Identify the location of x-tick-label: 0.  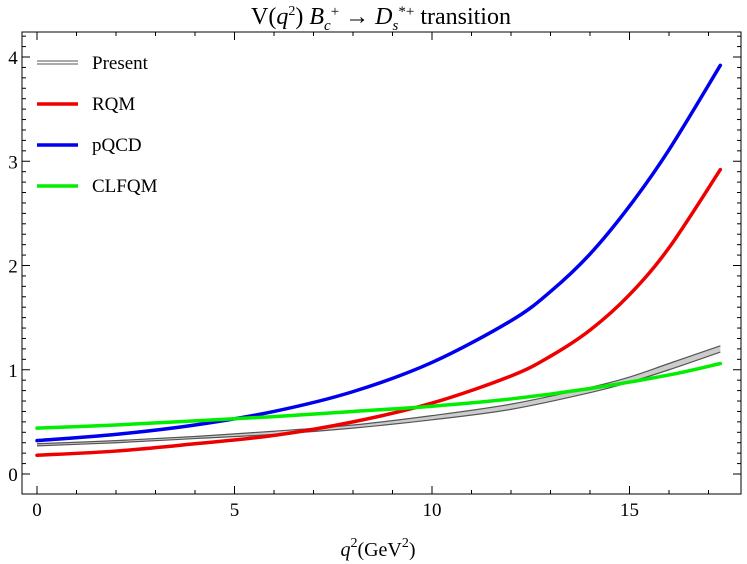
(37, 510).